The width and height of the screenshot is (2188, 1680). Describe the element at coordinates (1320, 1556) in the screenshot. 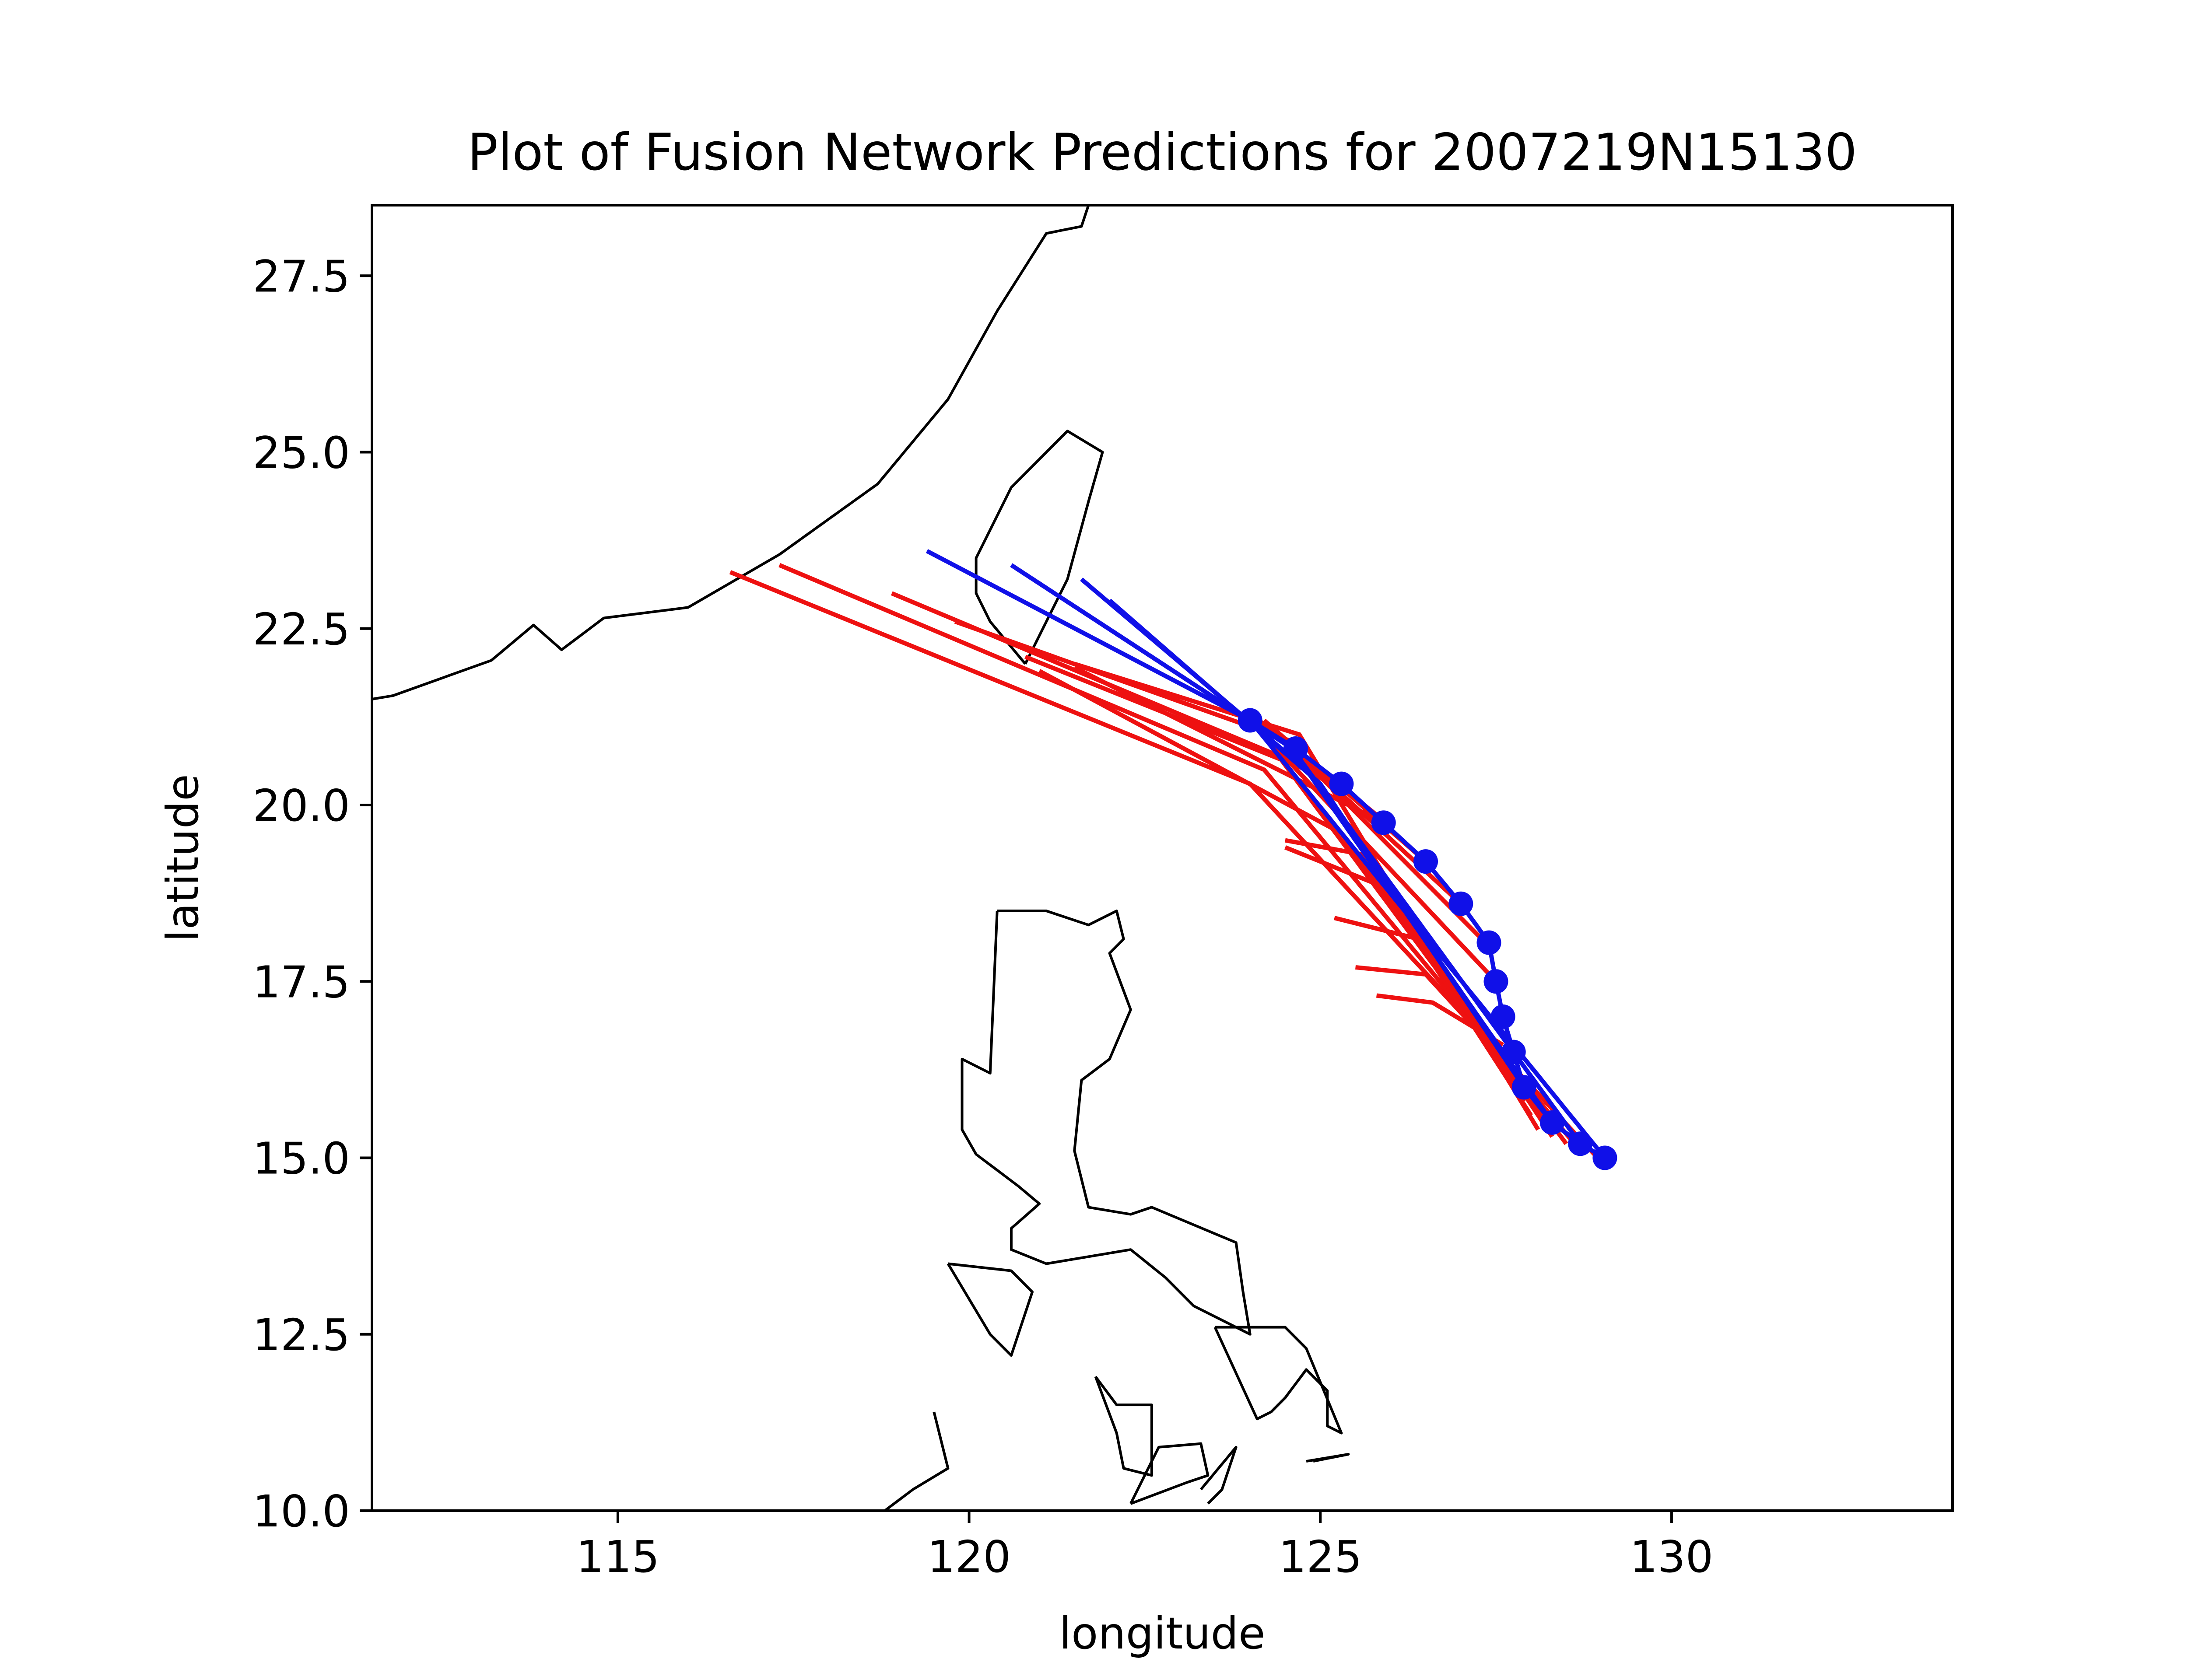

I see `x-tick-label: 125` at that location.